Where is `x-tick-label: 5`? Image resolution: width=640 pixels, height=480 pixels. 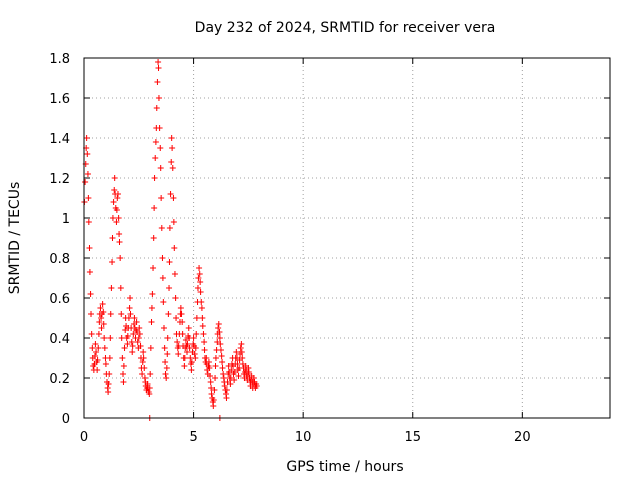
x-tick-label: 5 is located at coordinates (193, 437).